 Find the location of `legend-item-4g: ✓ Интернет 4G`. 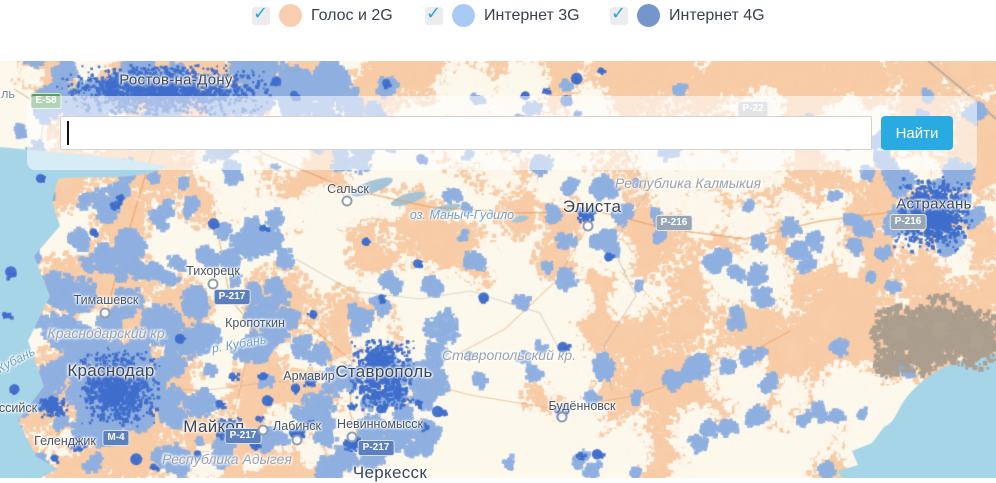

legend-item-4g: ✓ Интернет 4G is located at coordinates (687, 15).